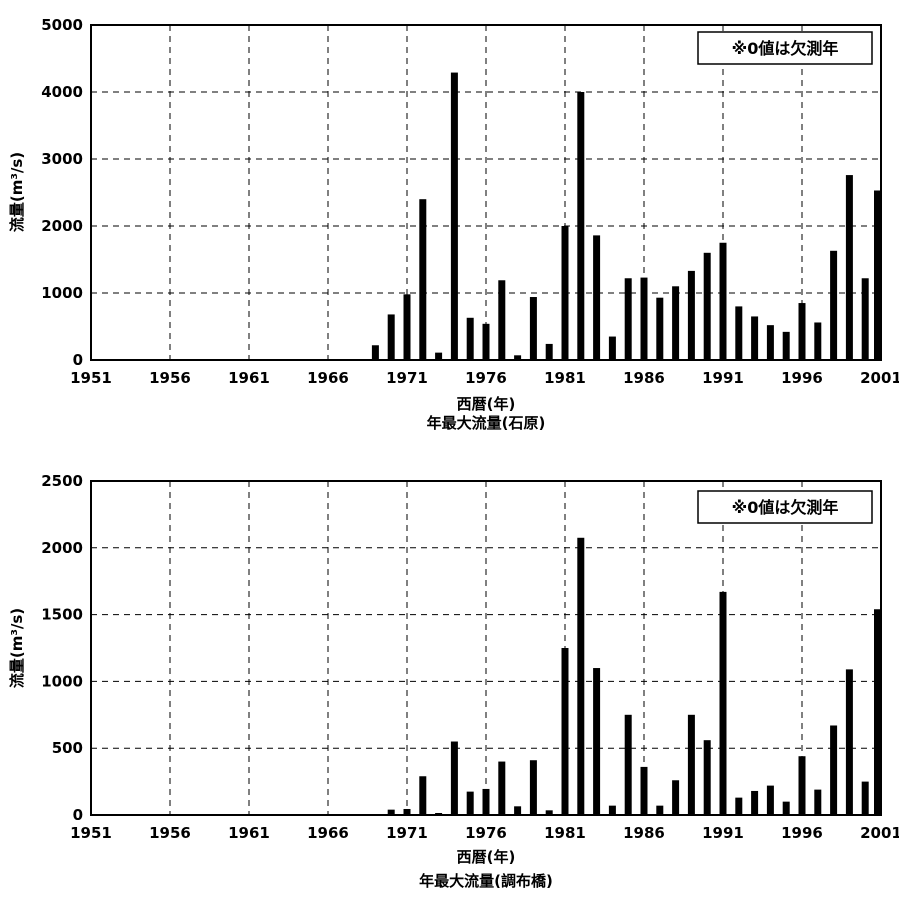 The image size is (899, 898). What do you see at coordinates (439, 356) in the screenshot?
I see `bar-1973` at bounding box center [439, 356].